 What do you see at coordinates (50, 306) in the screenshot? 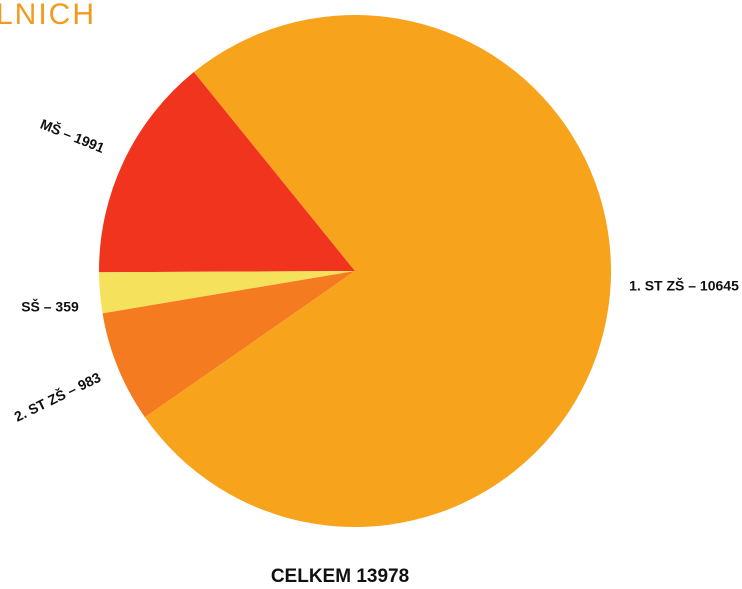
I see `slice-label: SŠ – 359` at bounding box center [50, 306].